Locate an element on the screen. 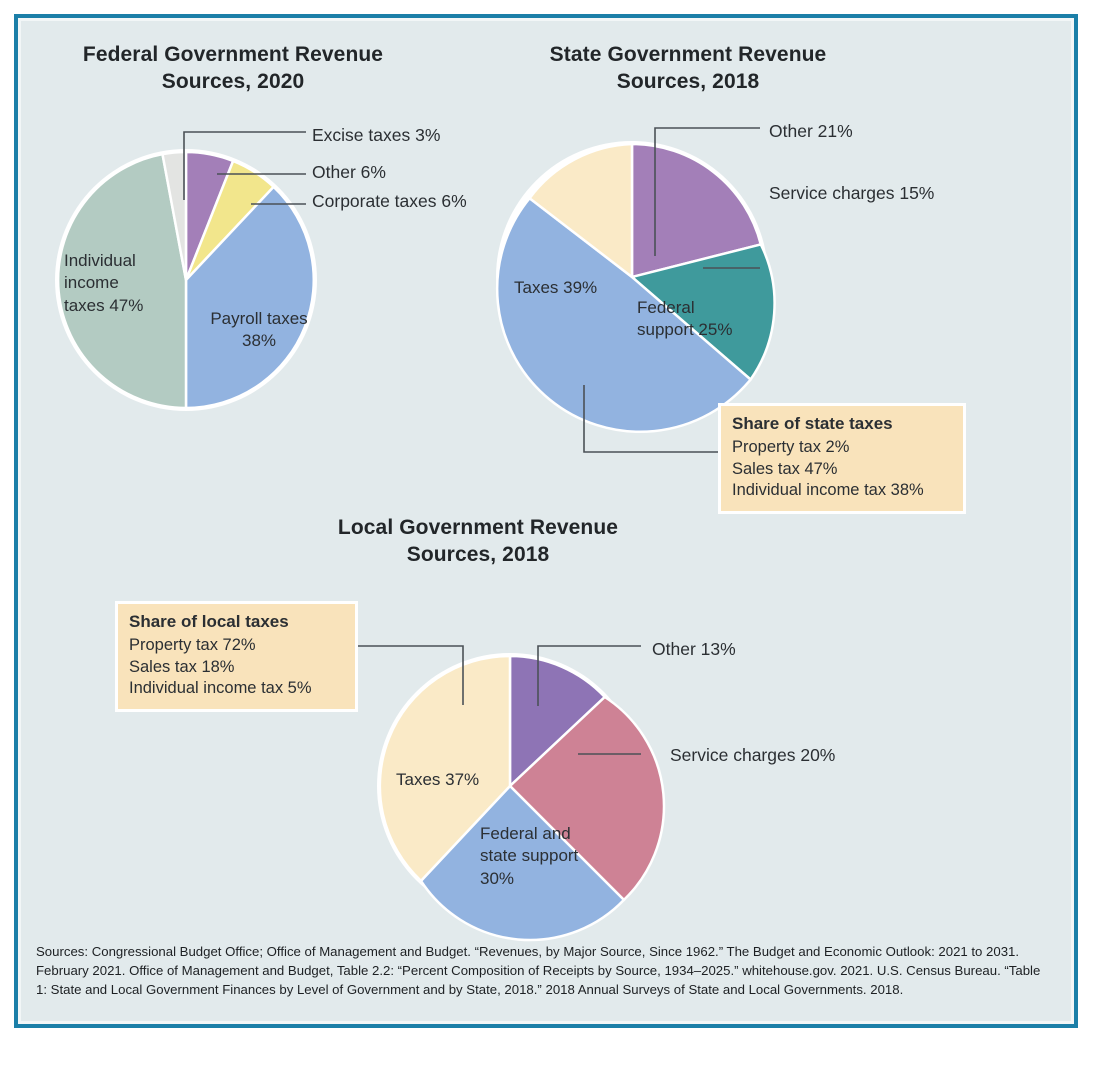 Image resolution: width=1100 pixels, height=1070 pixels. state-slice-service-charges is located at coordinates (702, 312).